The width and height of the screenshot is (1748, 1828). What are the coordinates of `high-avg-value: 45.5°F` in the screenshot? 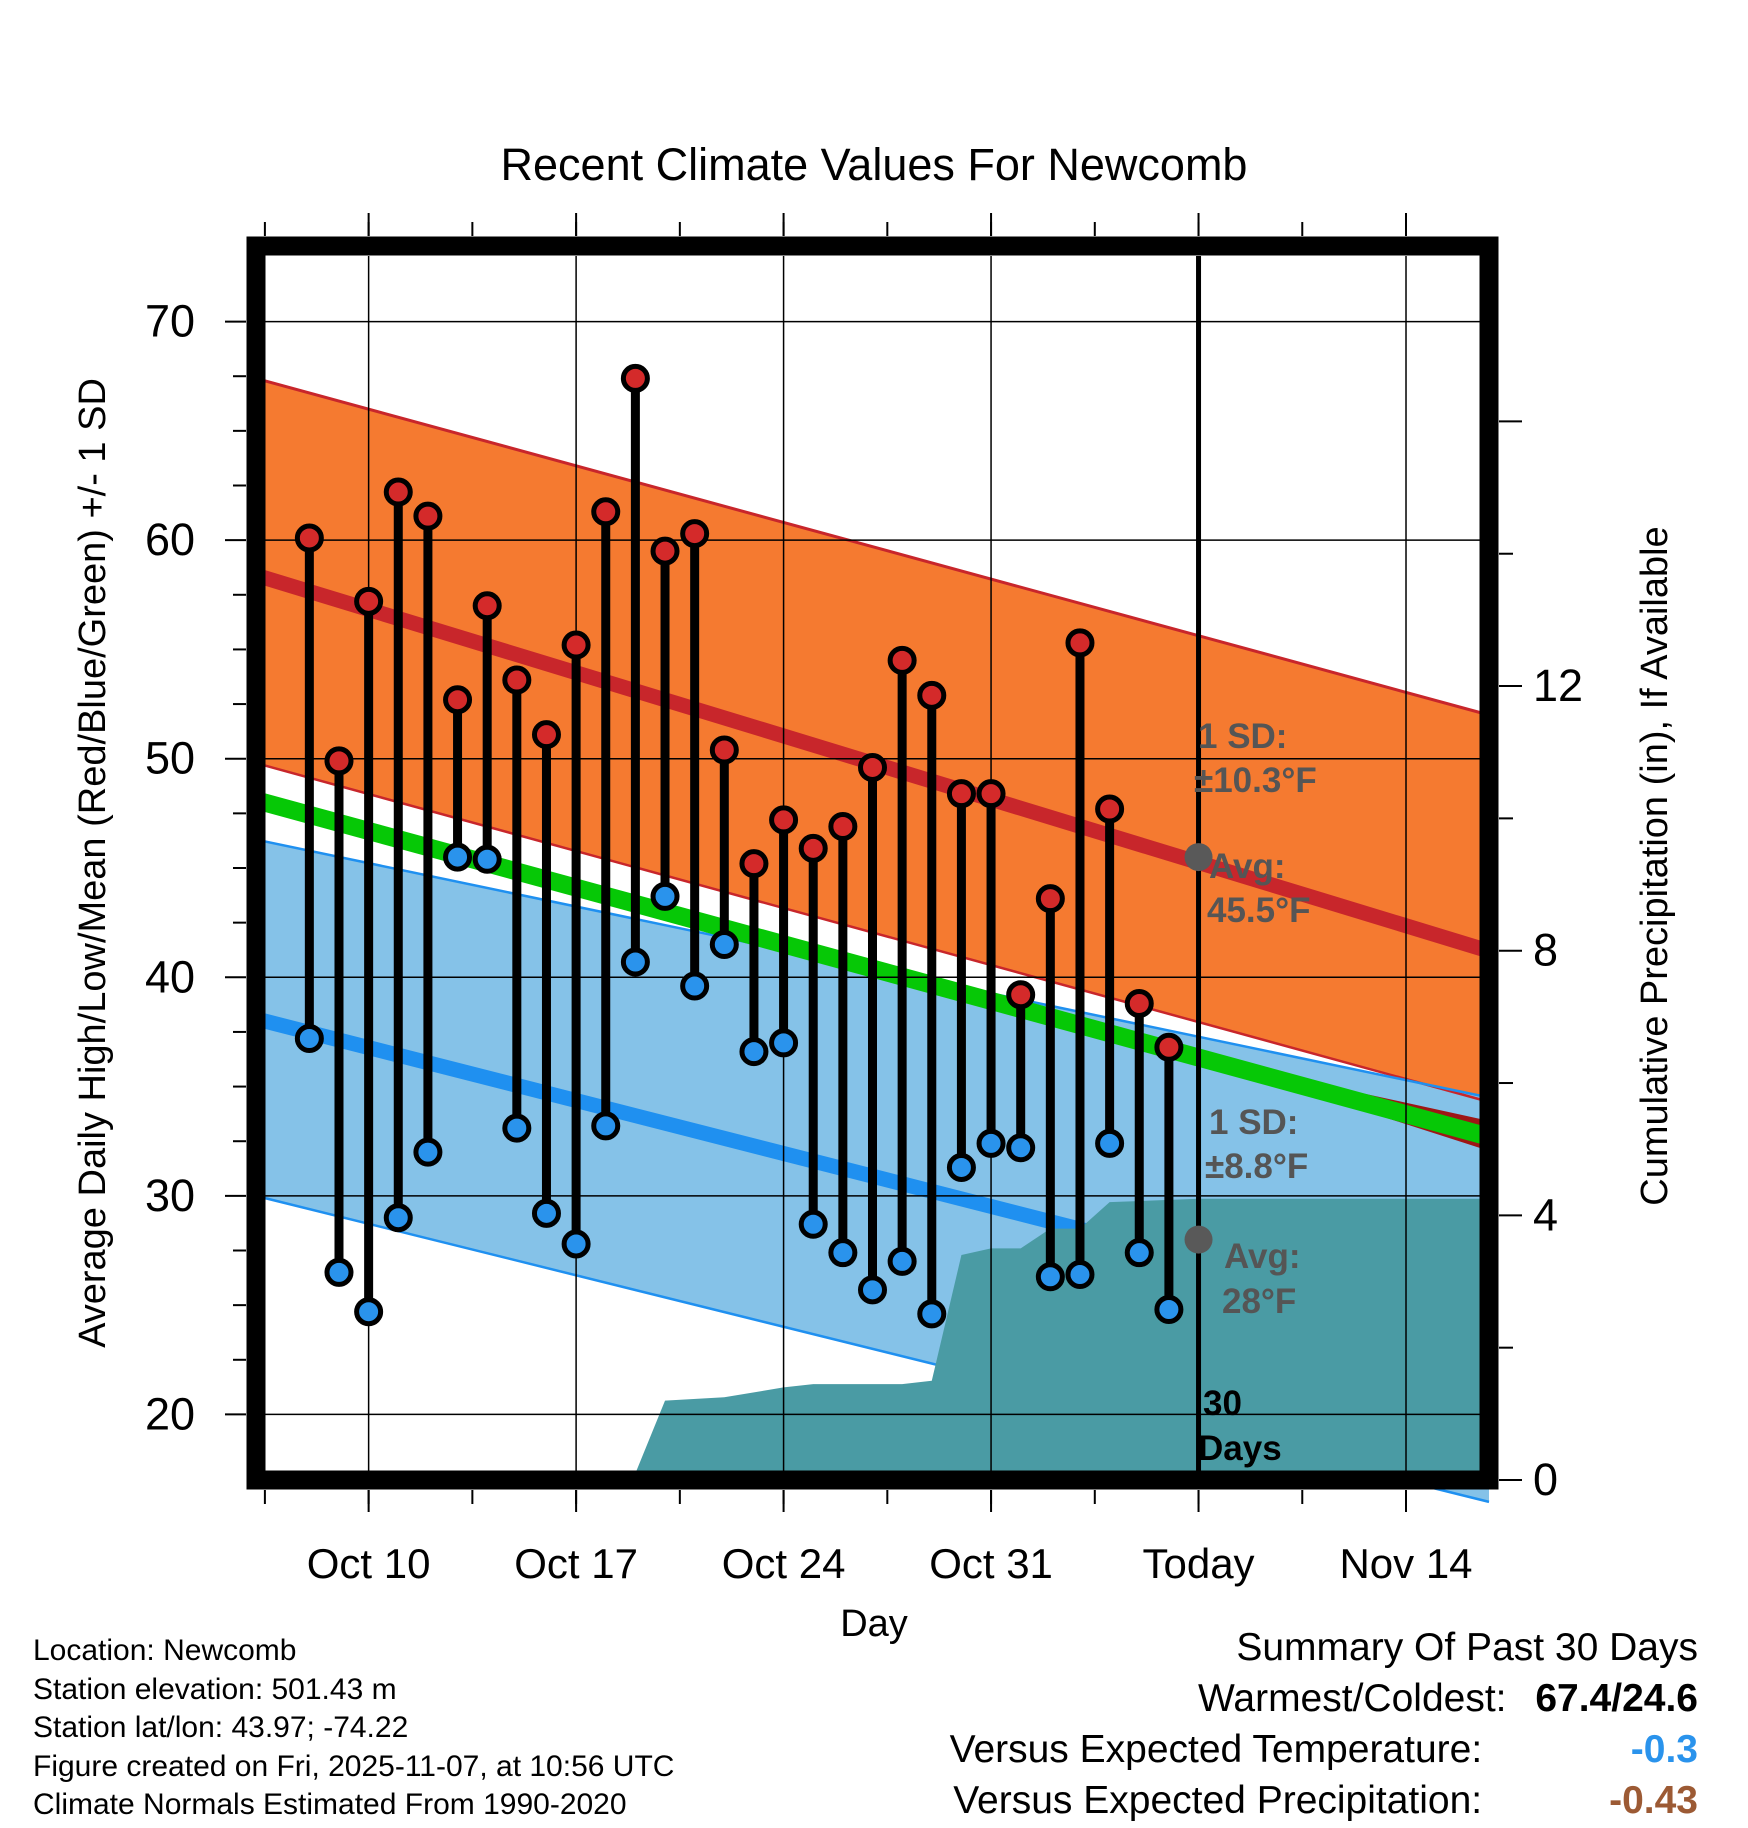 It's located at (1259, 910).